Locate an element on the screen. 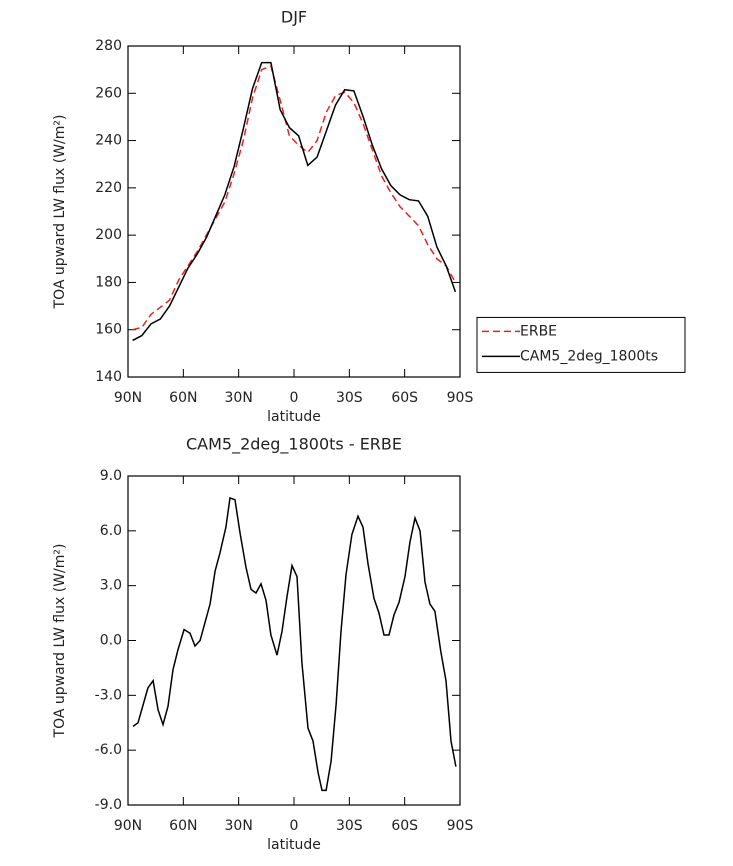 This screenshot has width=733, height=866. y-tick-label: -3.0 is located at coordinates (108, 695).